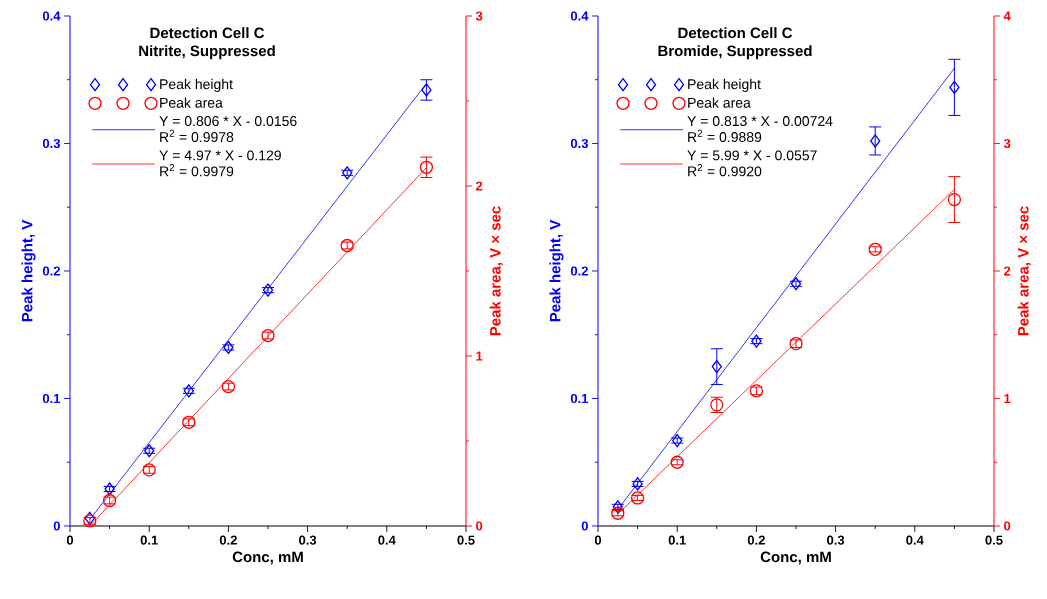 This screenshot has height=599, width=1047. I want to click on annotation: R$^{2}$ = 0.9978, so click(197, 136).